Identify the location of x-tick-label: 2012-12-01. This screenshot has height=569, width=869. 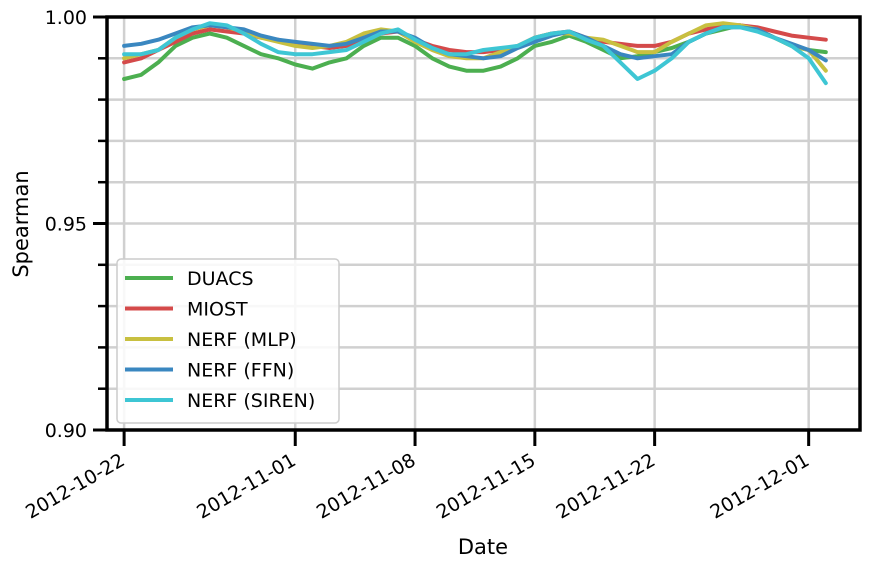
(760, 486).